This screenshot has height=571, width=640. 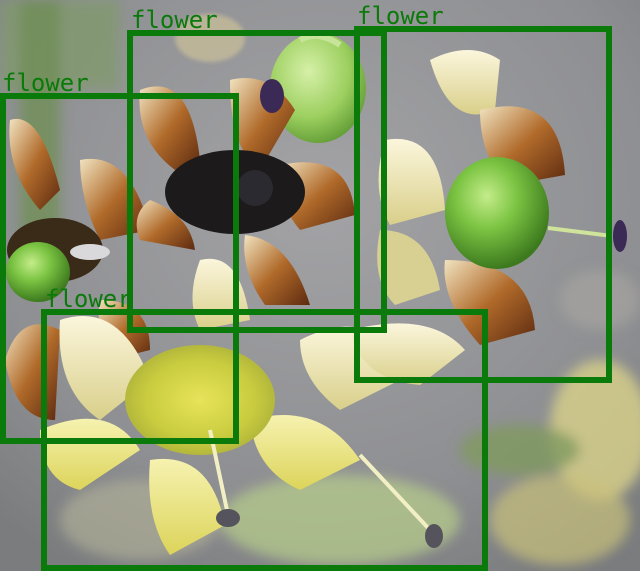 What do you see at coordinates (270, 78) in the screenshot?
I see `green-bud-top` at bounding box center [270, 78].